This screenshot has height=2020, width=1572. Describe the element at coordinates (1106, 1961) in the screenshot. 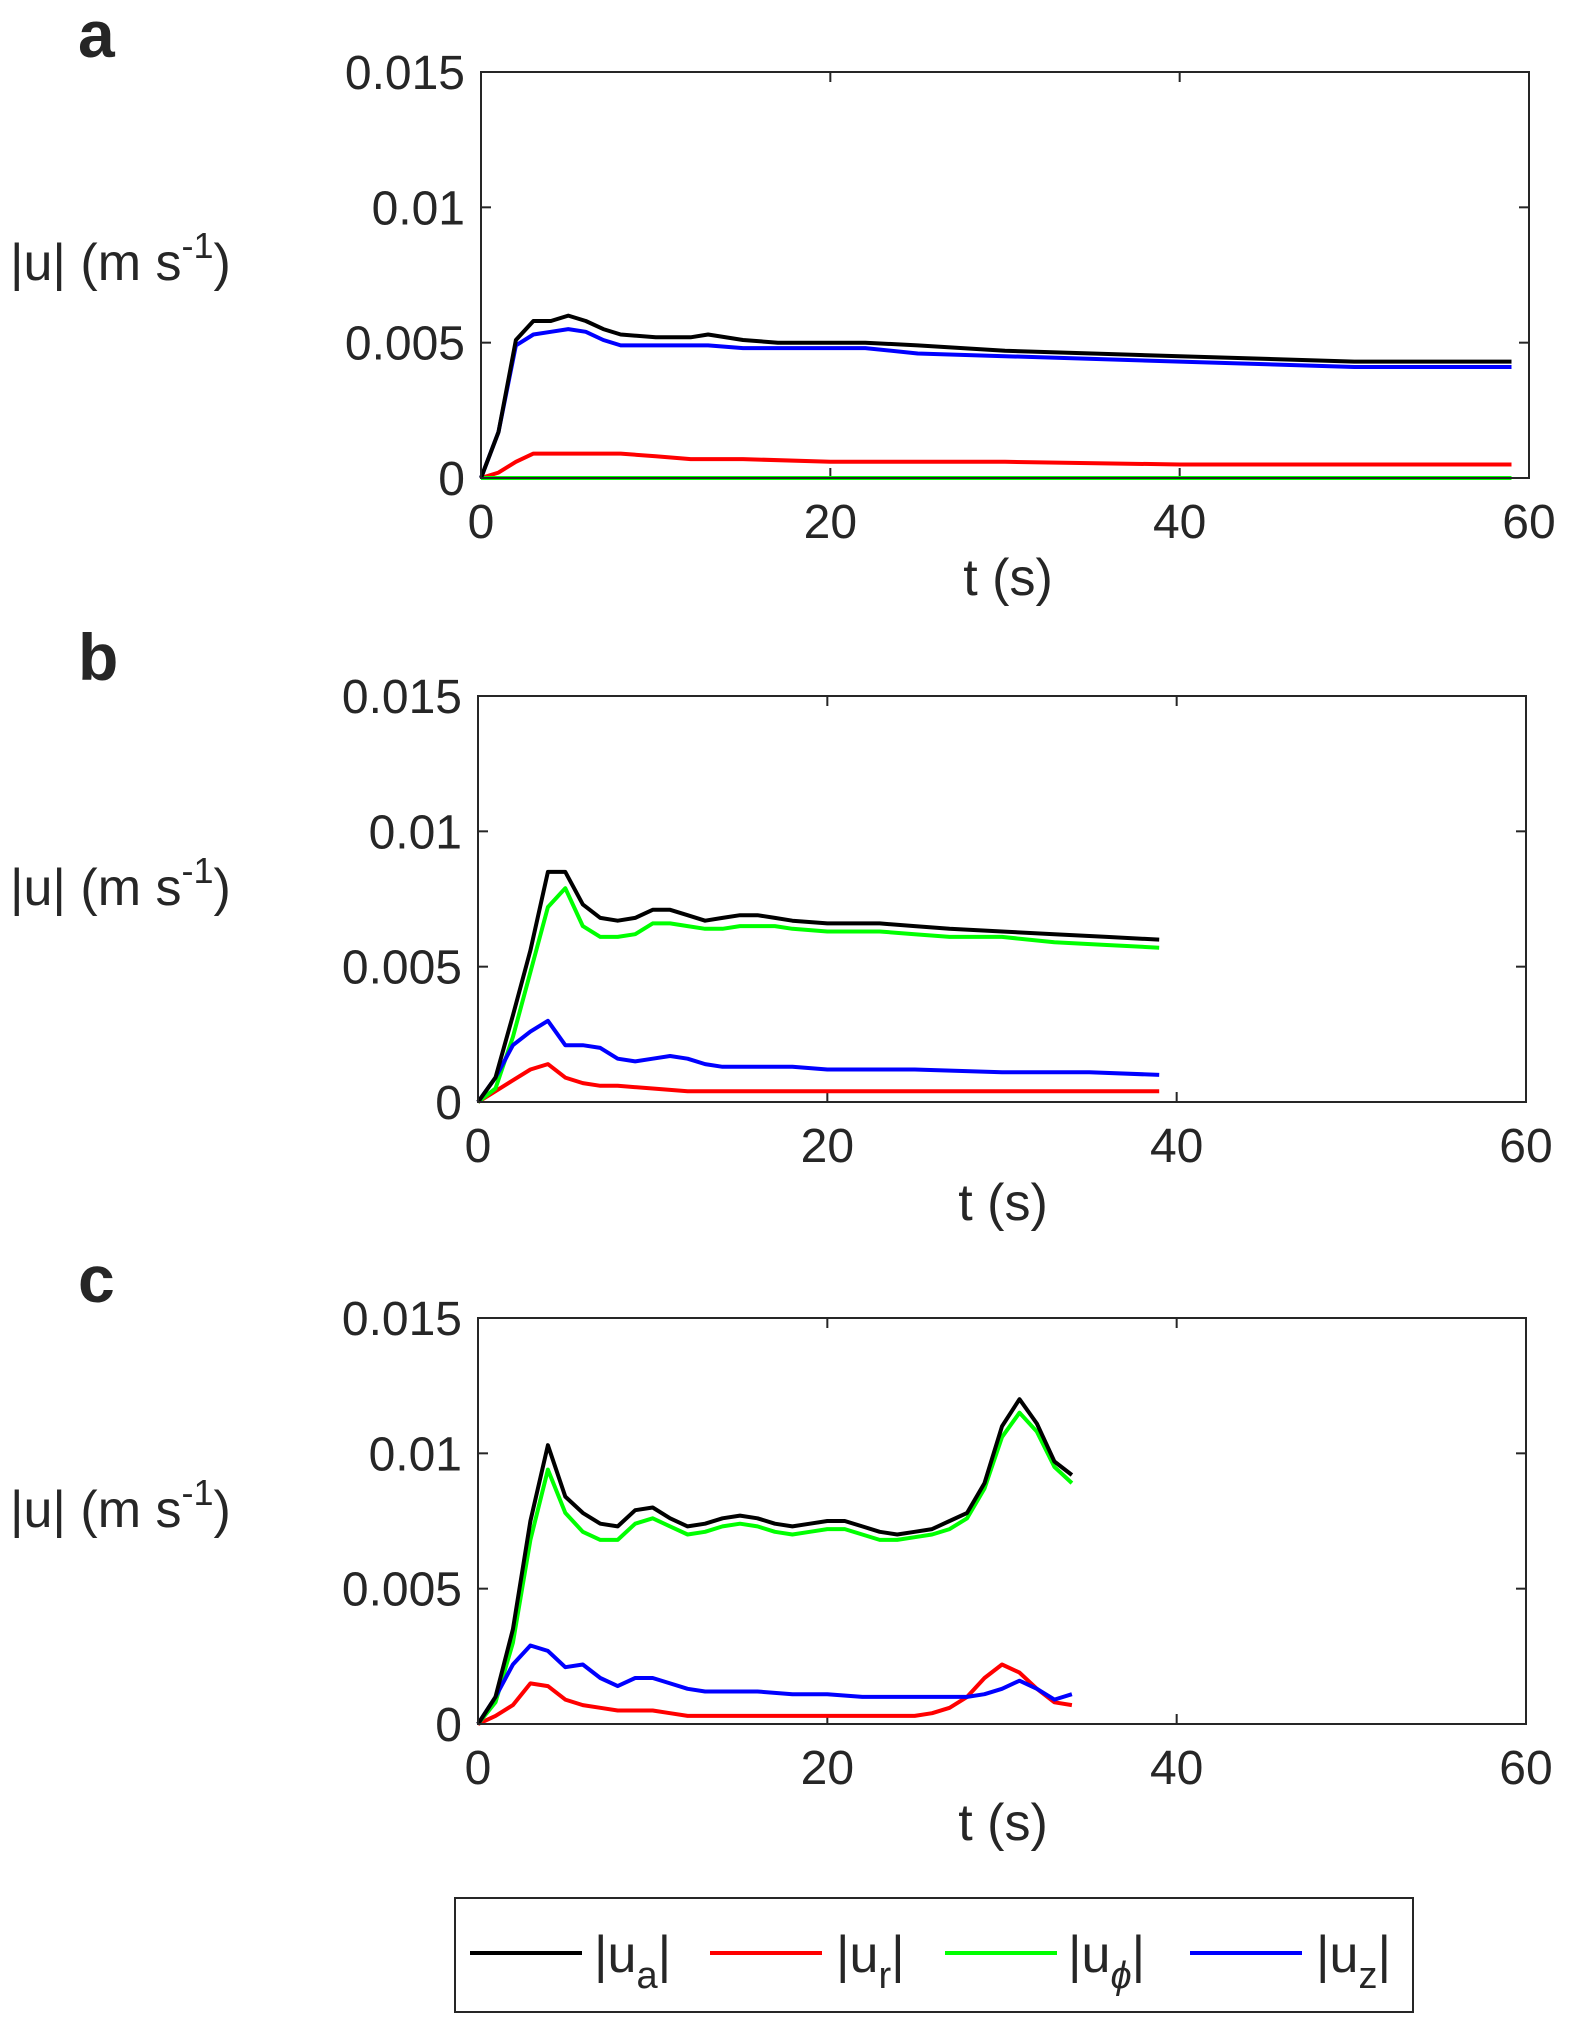

I see `legend-label: |uϕ|` at that location.